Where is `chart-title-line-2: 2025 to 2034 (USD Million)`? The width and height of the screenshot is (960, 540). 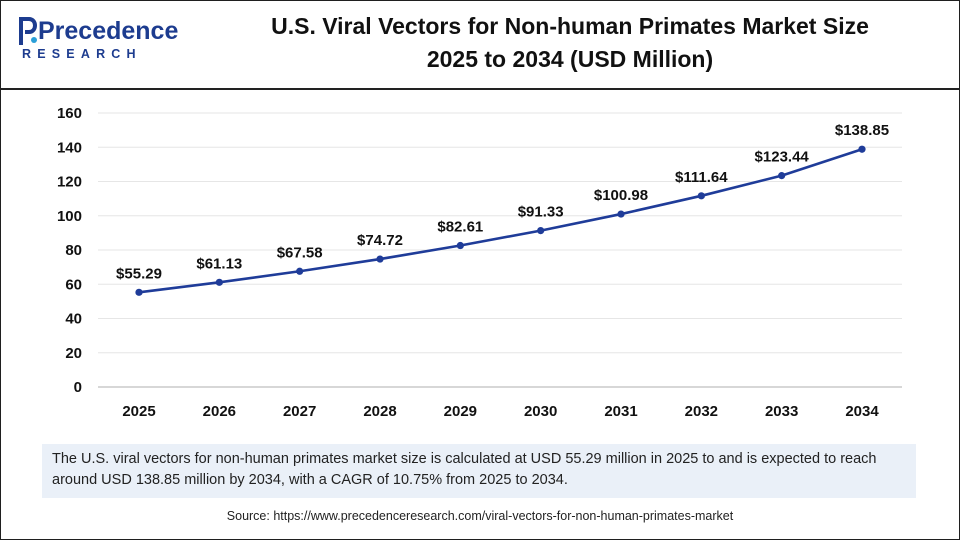
chart-title-line-2: 2025 to 2034 (USD Million) is located at coordinates (570, 59).